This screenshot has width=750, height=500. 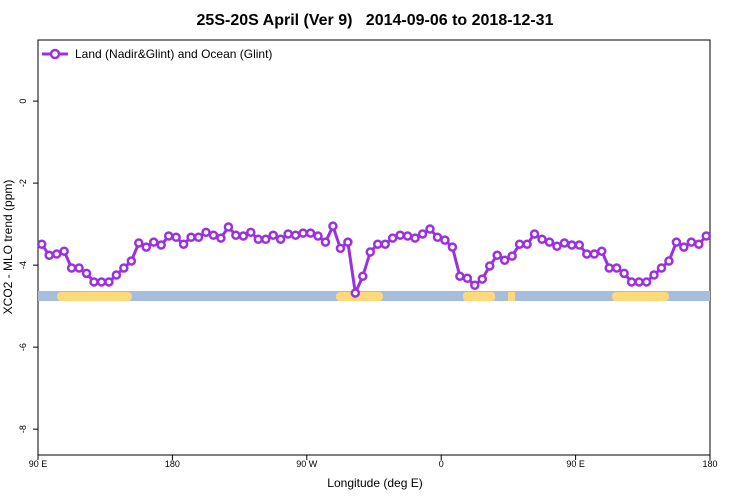 I want to click on legend-label: Land (Nadir&Glint) and Ocean (Glint), so click(x=173, y=54).